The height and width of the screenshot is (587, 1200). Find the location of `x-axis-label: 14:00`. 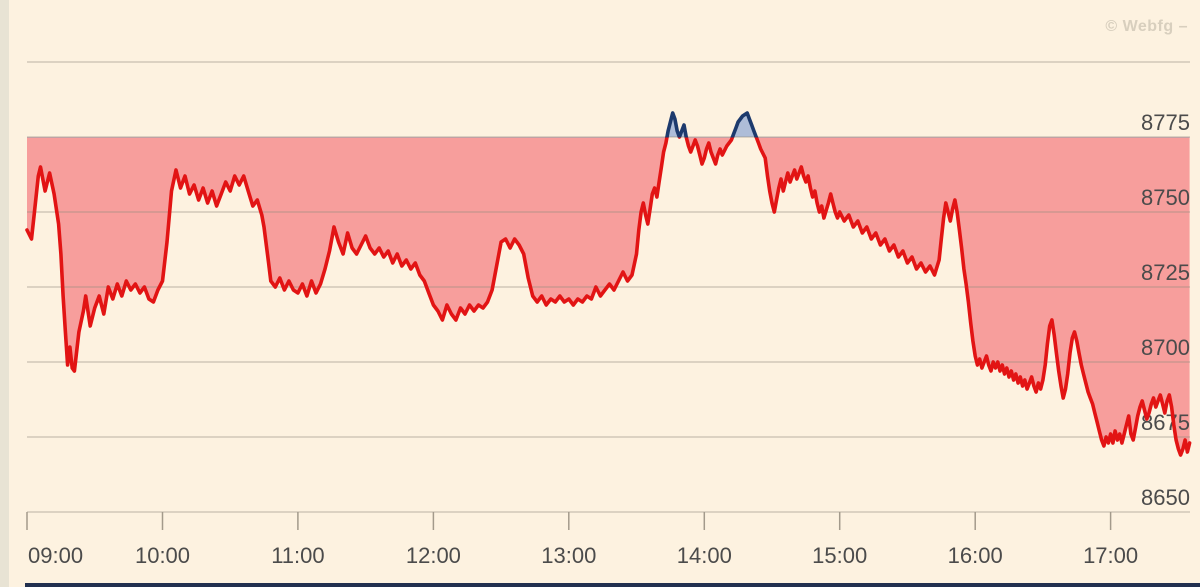

x-axis-label: 14:00 is located at coordinates (704, 555).